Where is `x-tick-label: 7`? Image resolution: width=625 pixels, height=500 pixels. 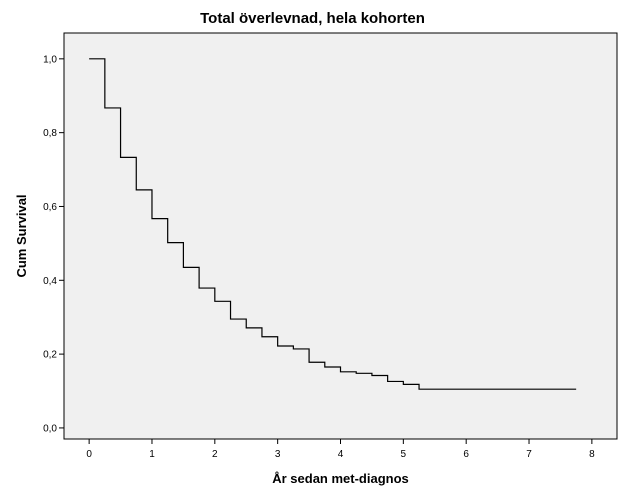
x-tick-label: 7 is located at coordinates (529, 454).